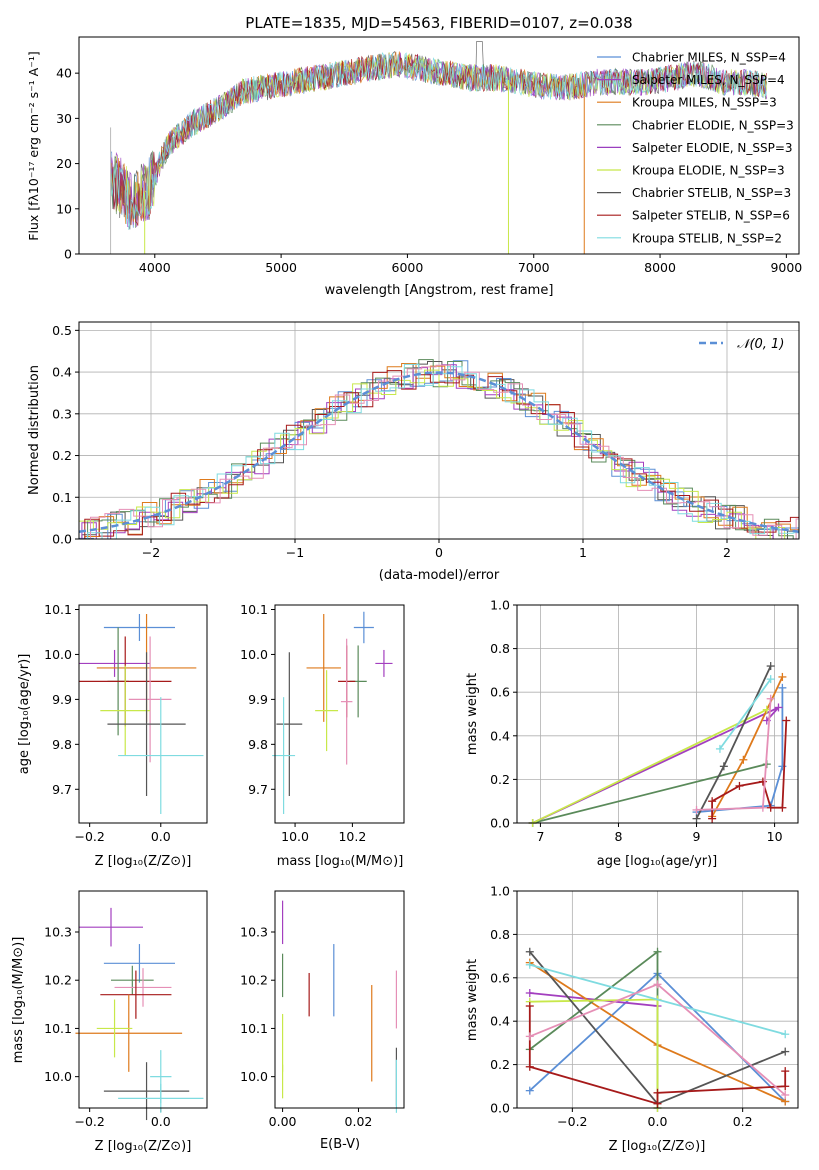  I want to click on spectrum-xtick-label: 9000, so click(786, 267).